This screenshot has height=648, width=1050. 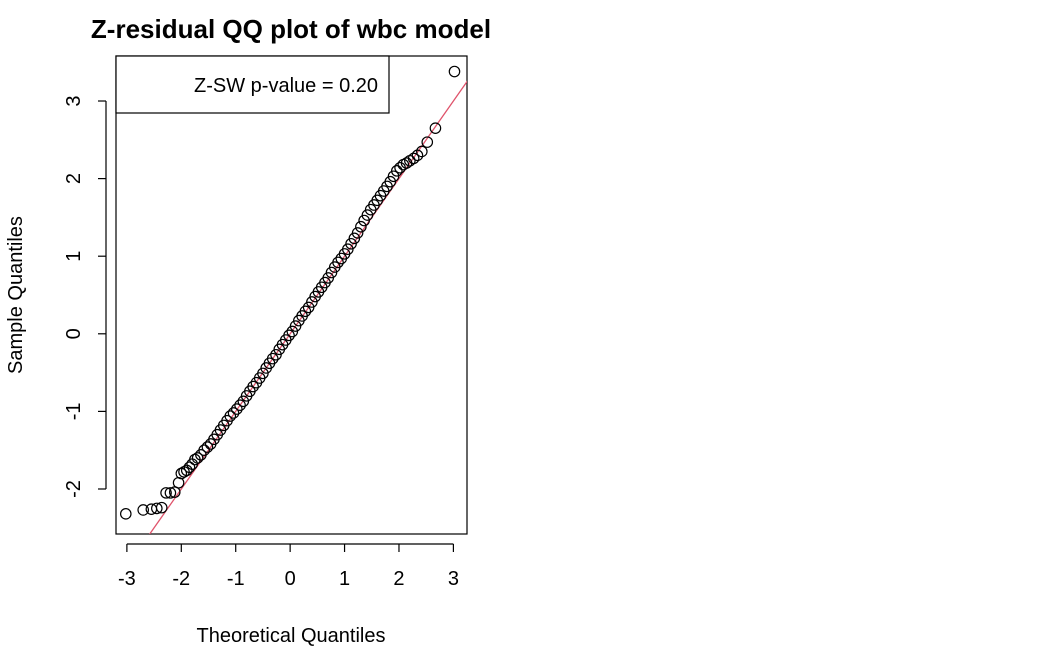 What do you see at coordinates (74, 411) in the screenshot?
I see `y-tick-label: -1` at bounding box center [74, 411].